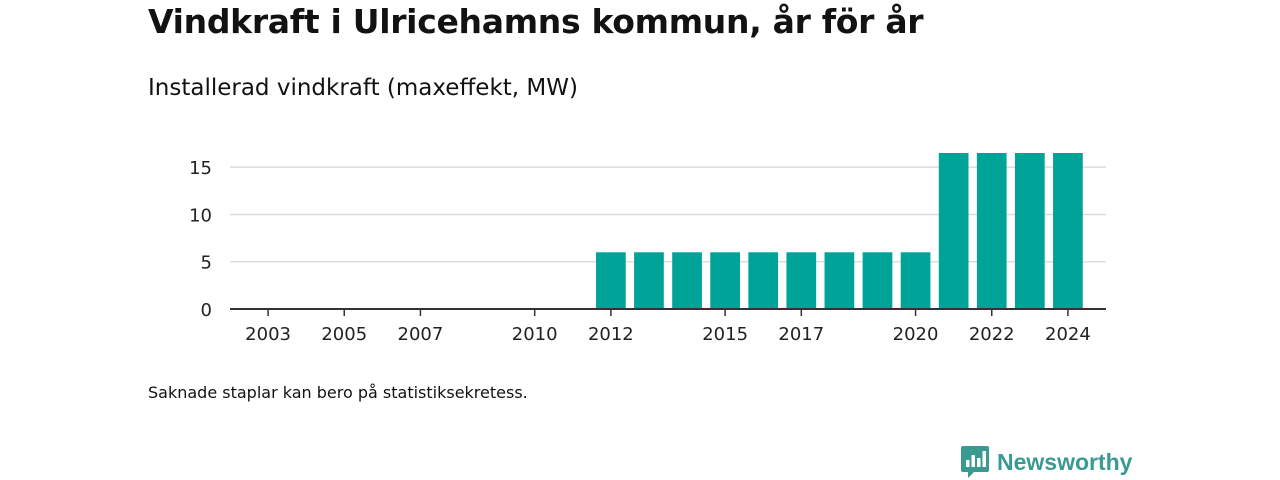 The image size is (1280, 480). I want to click on brand-logo: Newsworthy, so click(1046, 462).